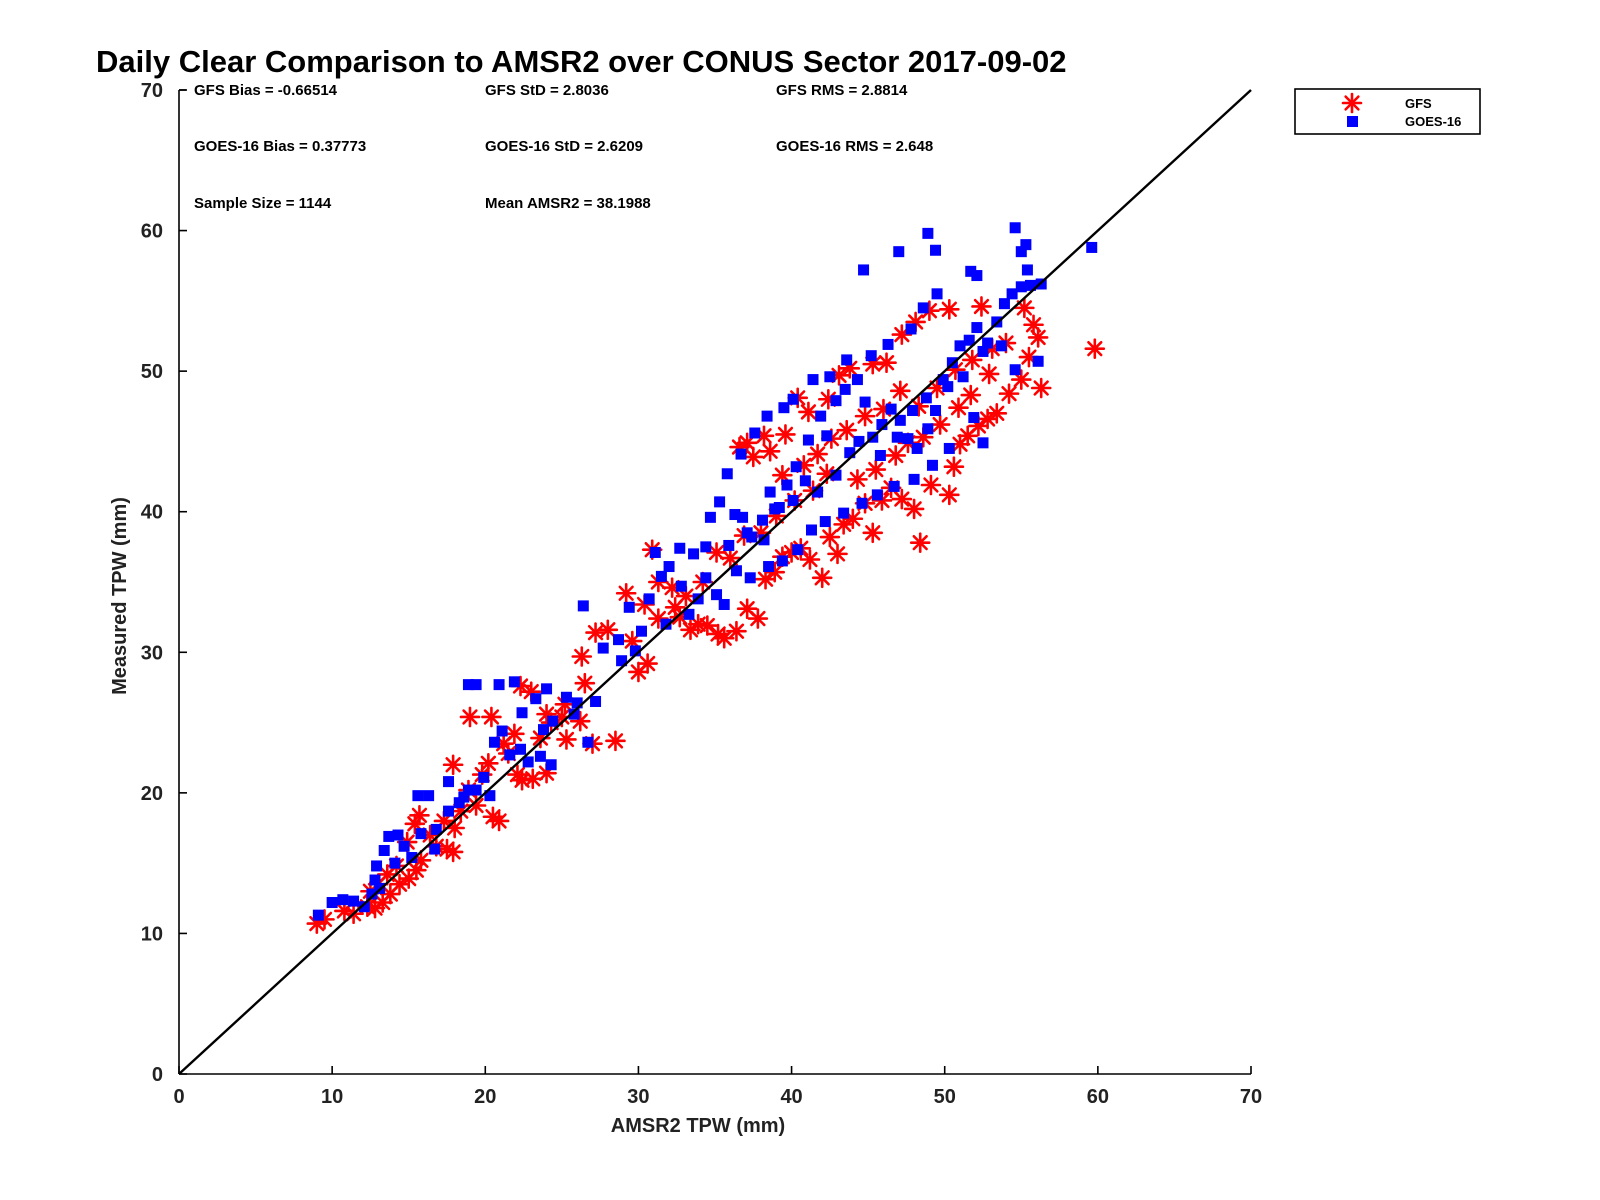  Describe the element at coordinates (547, 90) in the screenshot. I see `stat-gfs-std: GFS StD = 2.8036` at that location.